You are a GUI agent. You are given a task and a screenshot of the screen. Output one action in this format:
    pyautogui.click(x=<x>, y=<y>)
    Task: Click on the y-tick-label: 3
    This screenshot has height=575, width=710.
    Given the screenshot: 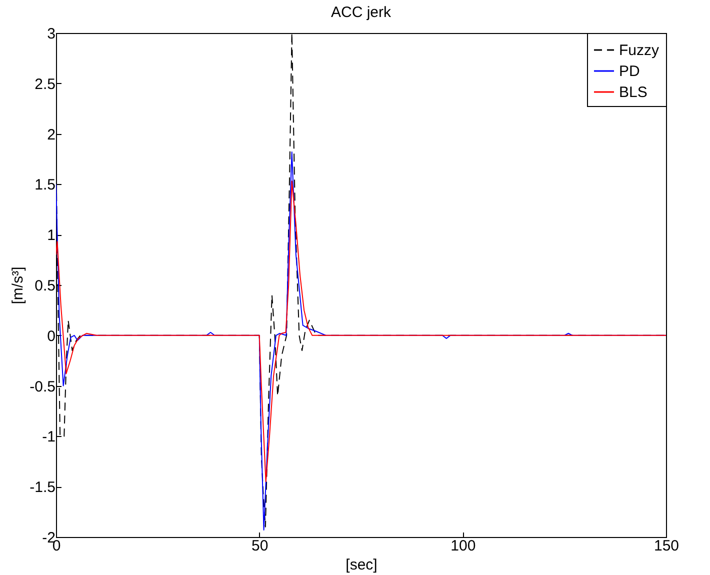 What is the action you would take?
    pyautogui.click(x=51, y=34)
    